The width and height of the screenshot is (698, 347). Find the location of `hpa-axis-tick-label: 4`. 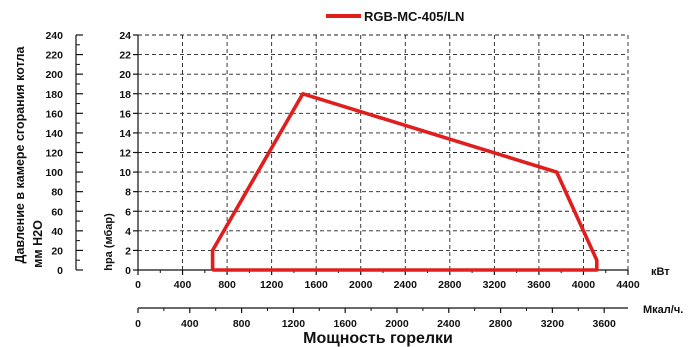

hpa-axis-tick-label: 4 is located at coordinates (128, 232).